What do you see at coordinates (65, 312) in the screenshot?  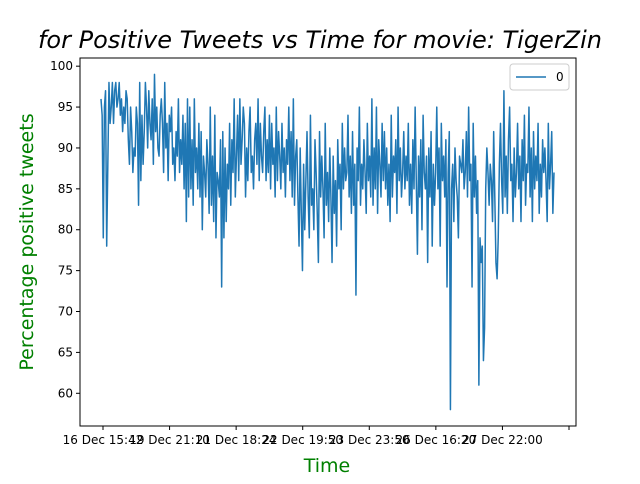 I see `y-tick-label: 70` at bounding box center [65, 312].